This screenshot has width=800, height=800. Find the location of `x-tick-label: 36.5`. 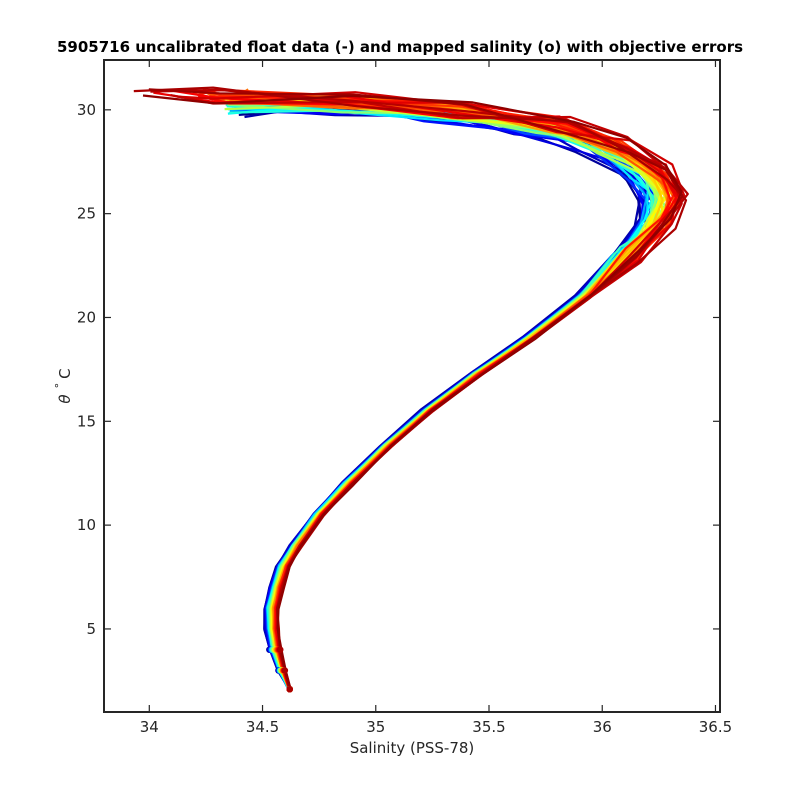

x-tick-label: 36.5 is located at coordinates (715, 727).